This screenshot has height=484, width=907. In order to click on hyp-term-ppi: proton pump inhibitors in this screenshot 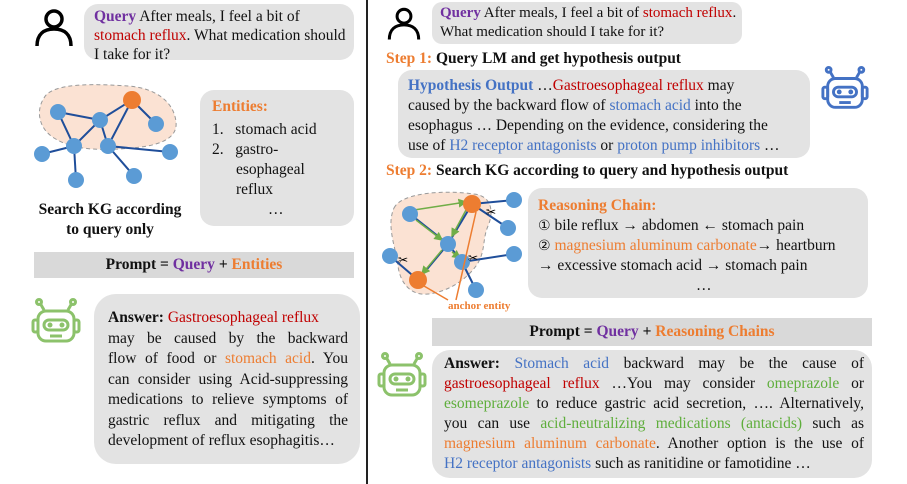, I will do `click(689, 145)`.